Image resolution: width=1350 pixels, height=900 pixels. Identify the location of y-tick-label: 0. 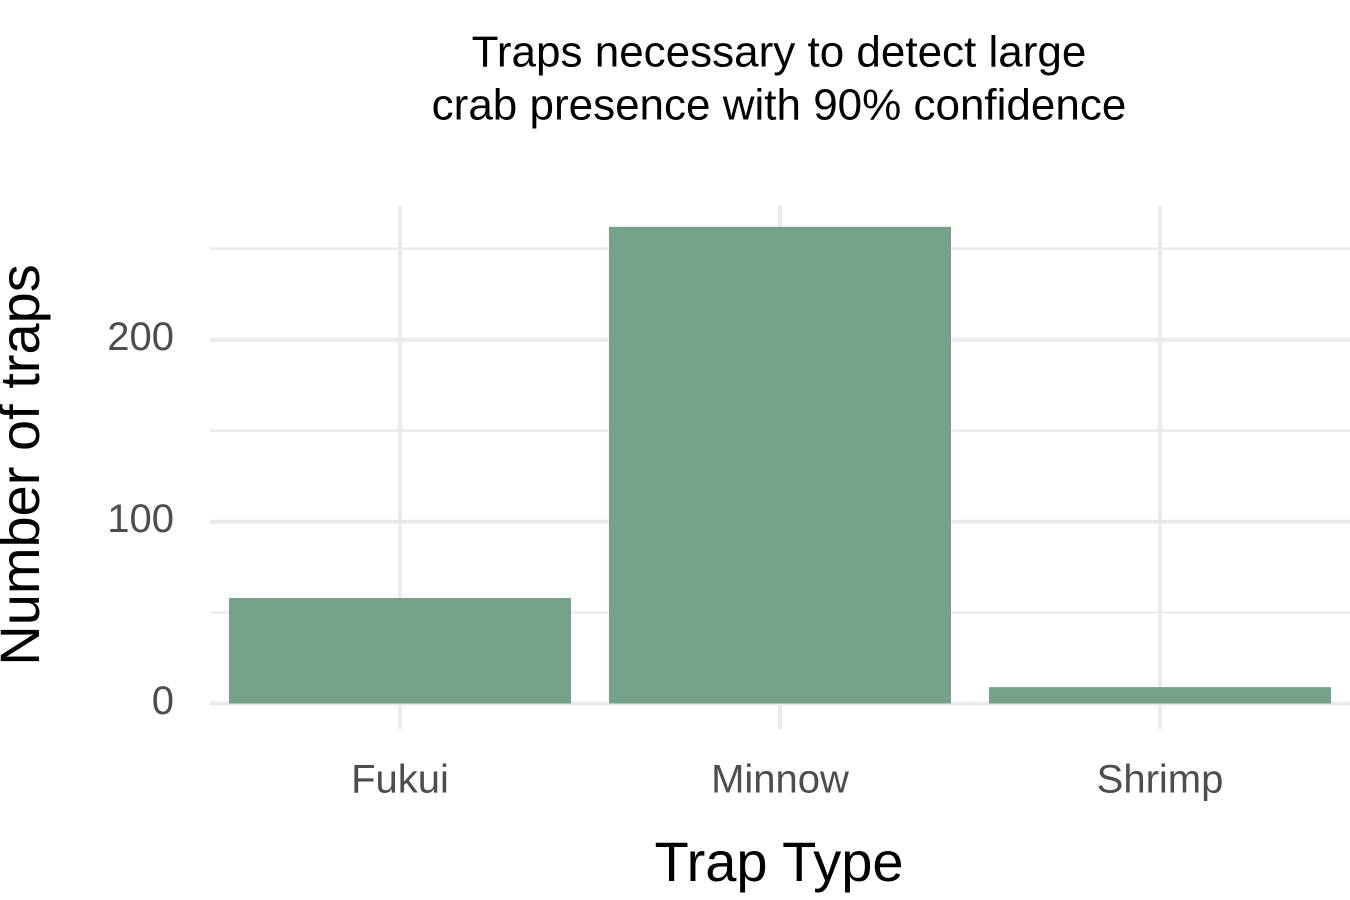
(163, 701).